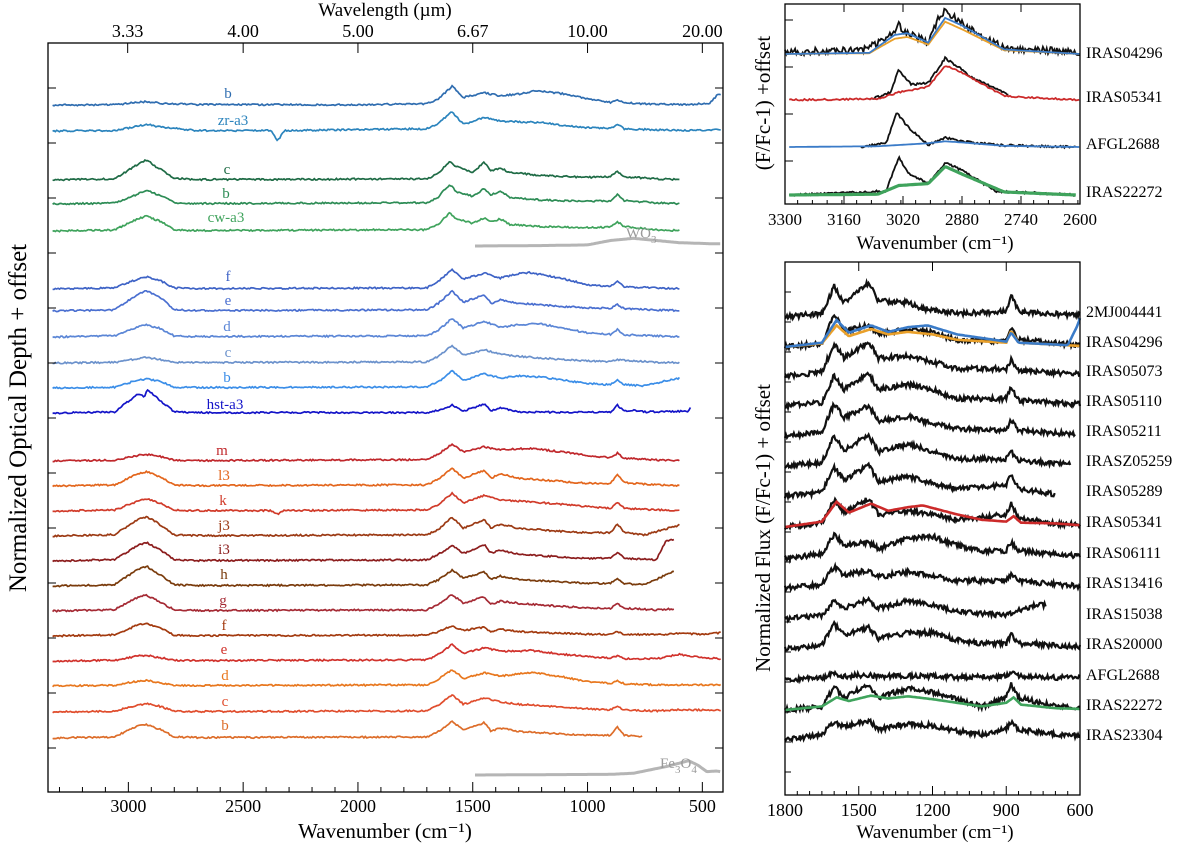  I want to click on bottom-right-x-tick-label-600: 600, so click(1080, 810).